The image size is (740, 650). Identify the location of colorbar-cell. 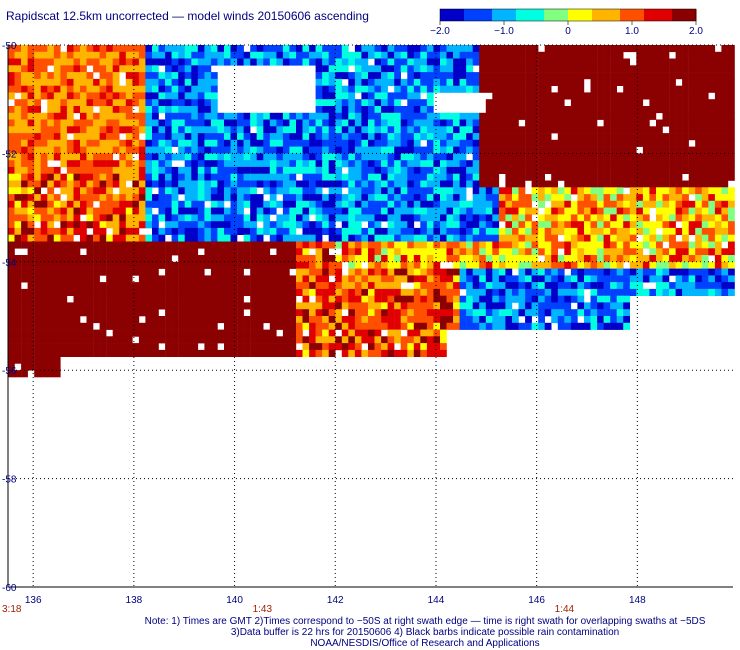
(694, 15).